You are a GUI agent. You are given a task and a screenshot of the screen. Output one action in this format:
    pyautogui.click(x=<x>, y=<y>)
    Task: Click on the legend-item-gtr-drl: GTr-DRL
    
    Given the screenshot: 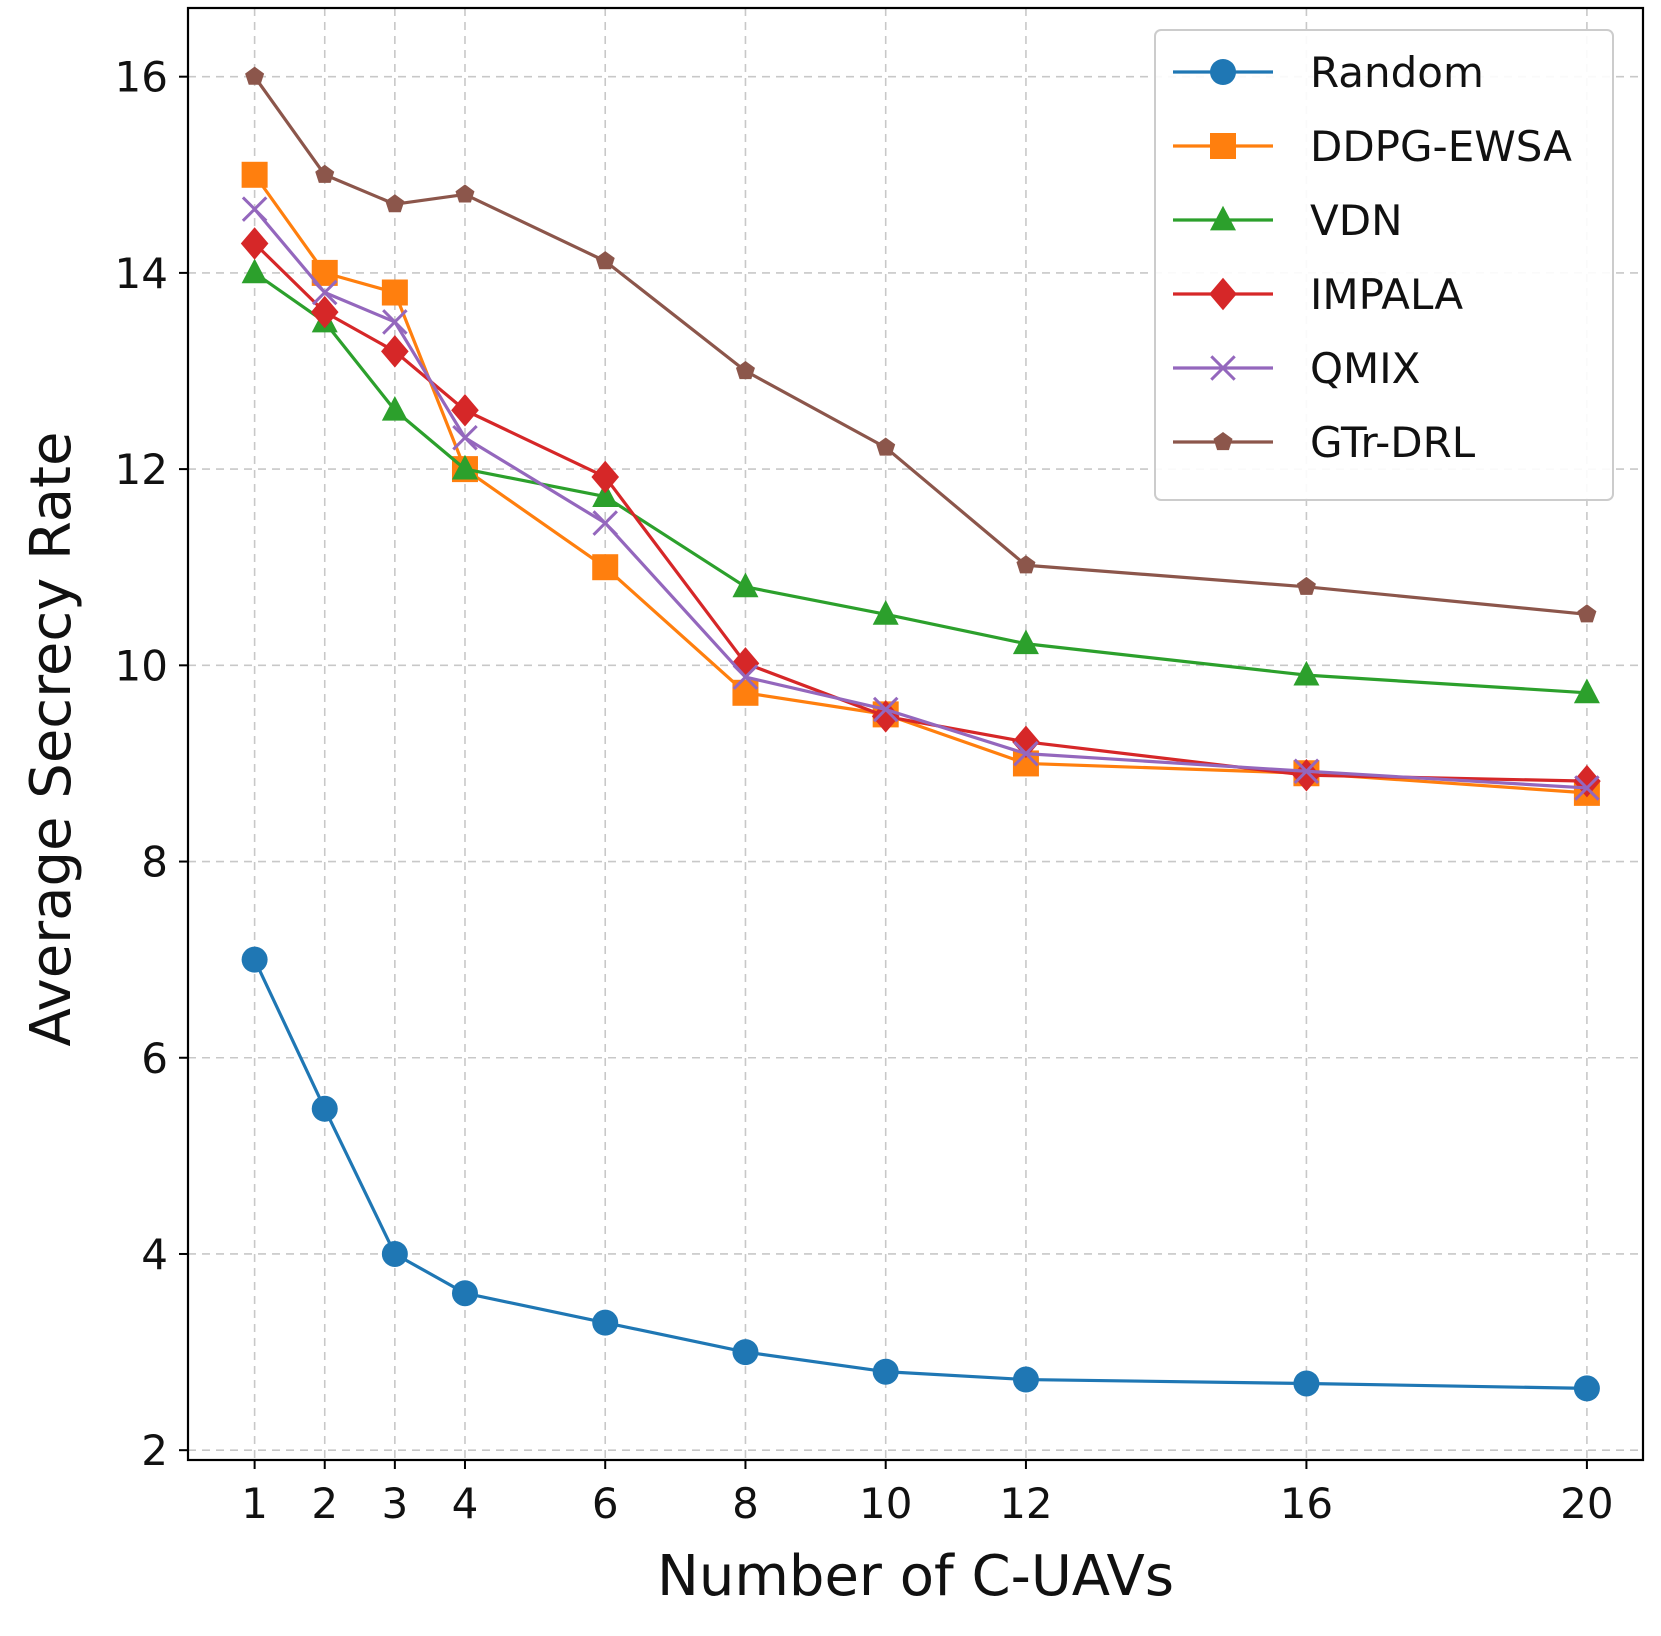 What is the action you would take?
    pyautogui.click(x=1324, y=442)
    